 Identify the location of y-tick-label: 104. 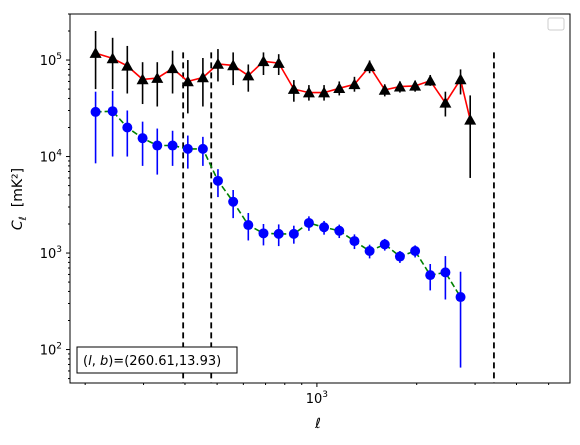
(51, 157).